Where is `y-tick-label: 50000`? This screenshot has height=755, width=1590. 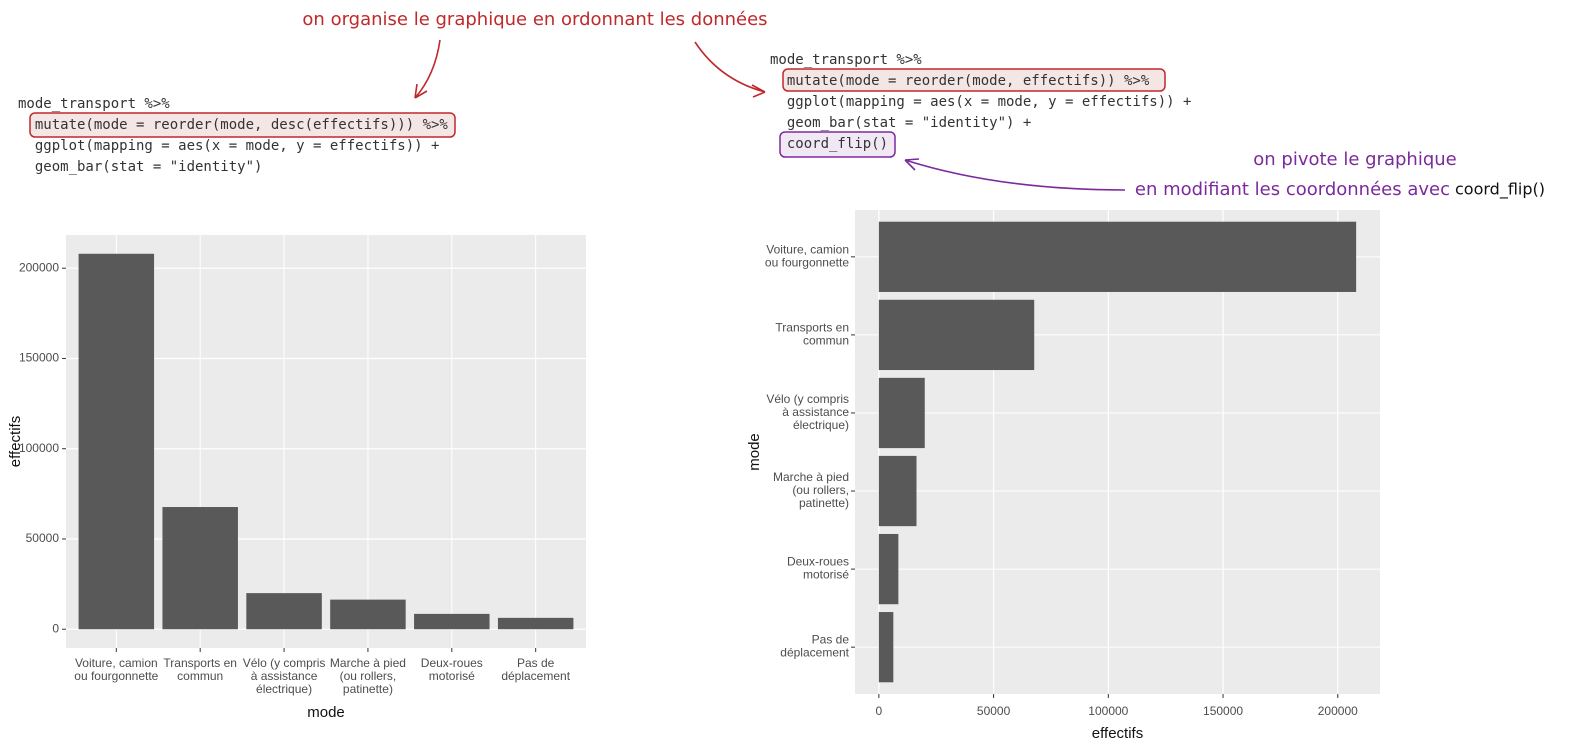 y-tick-label: 50000 is located at coordinates (43, 538).